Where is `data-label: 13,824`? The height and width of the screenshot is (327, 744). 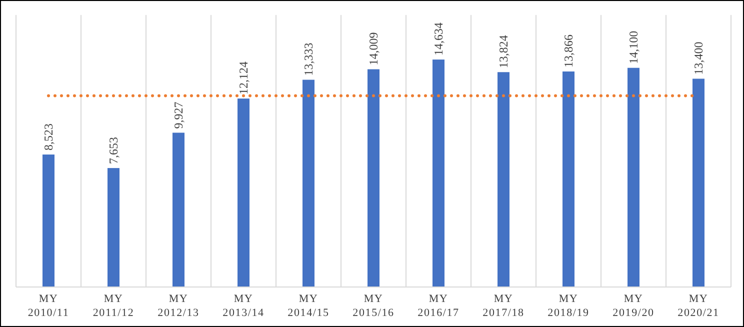
data-label: 13,824 is located at coordinates (503, 51).